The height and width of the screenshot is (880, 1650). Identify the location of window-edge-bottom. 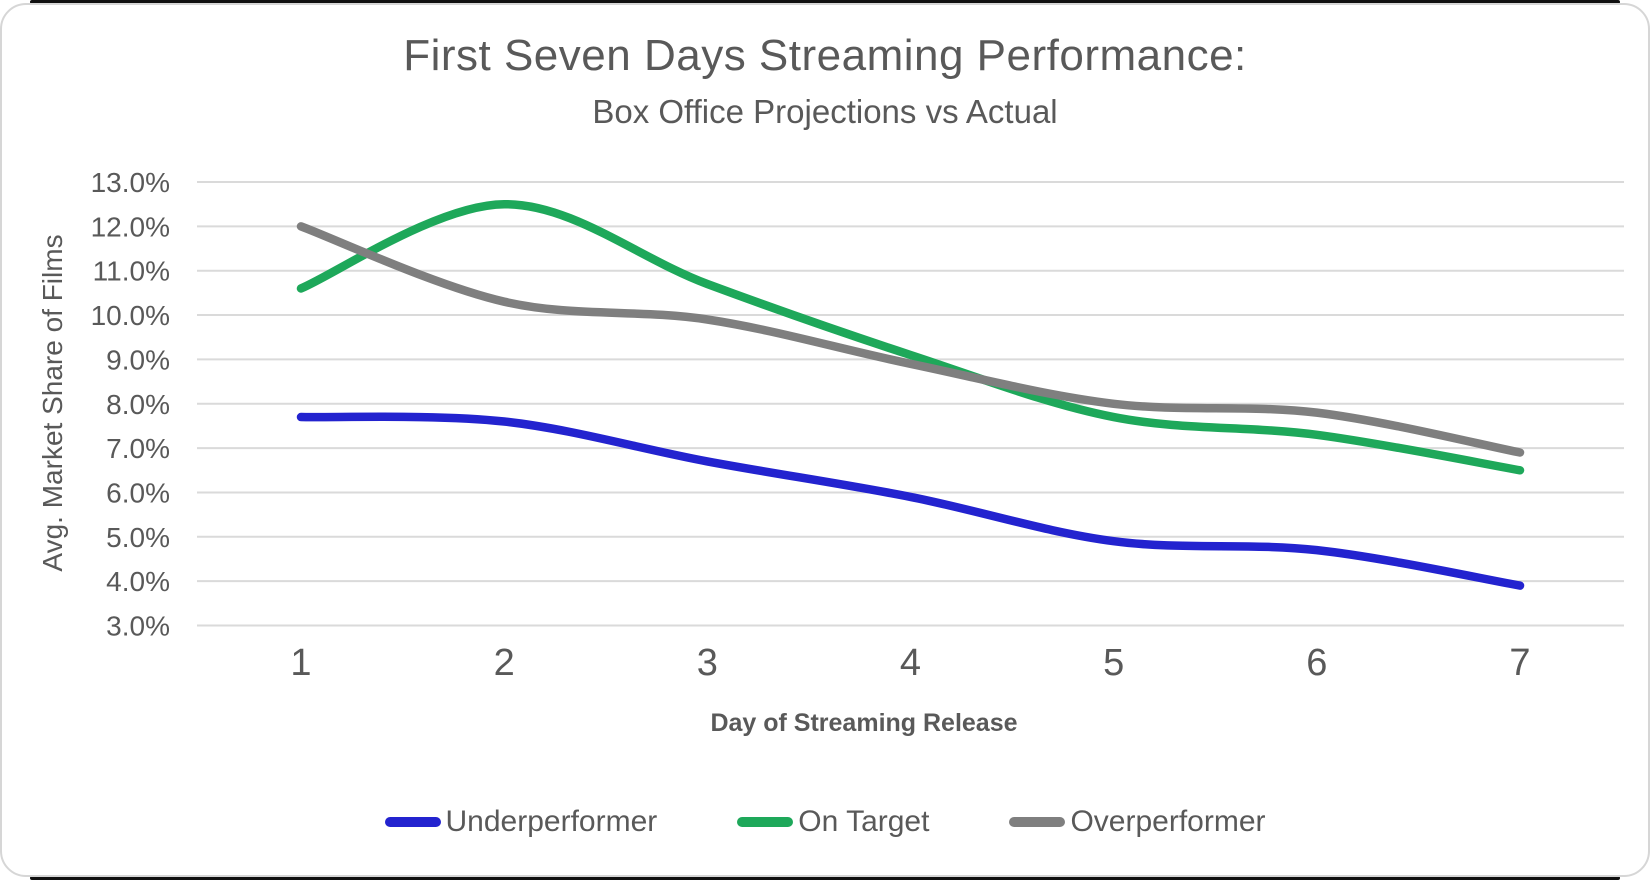
(825, 878).